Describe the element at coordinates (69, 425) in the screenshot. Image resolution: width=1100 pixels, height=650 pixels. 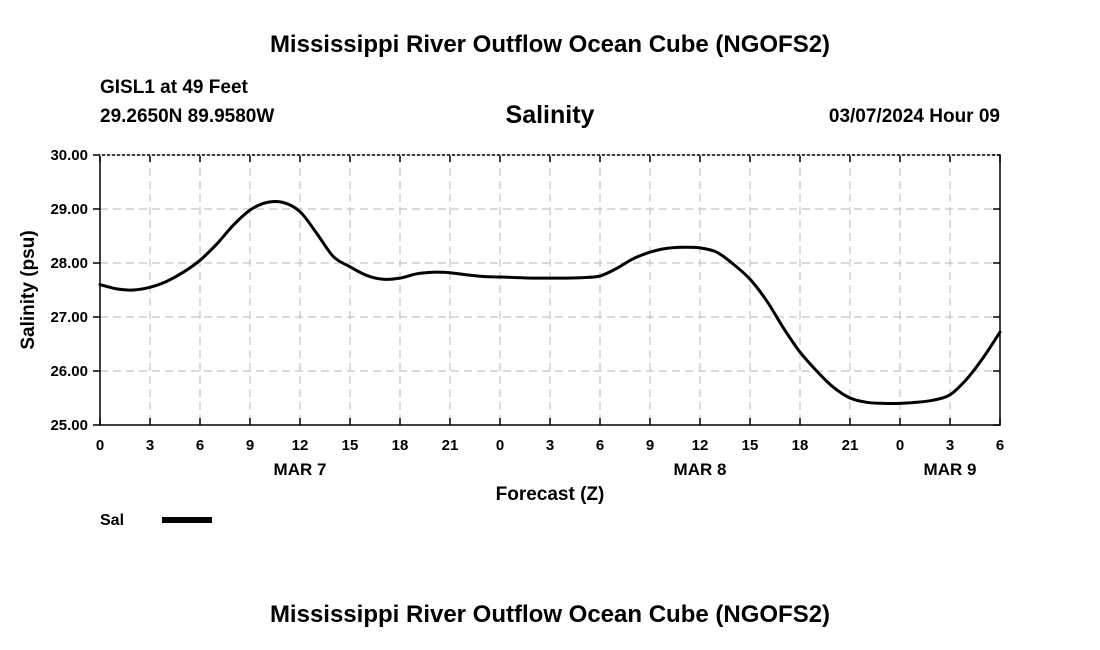
I see `y-tick-label: 25.00` at that location.